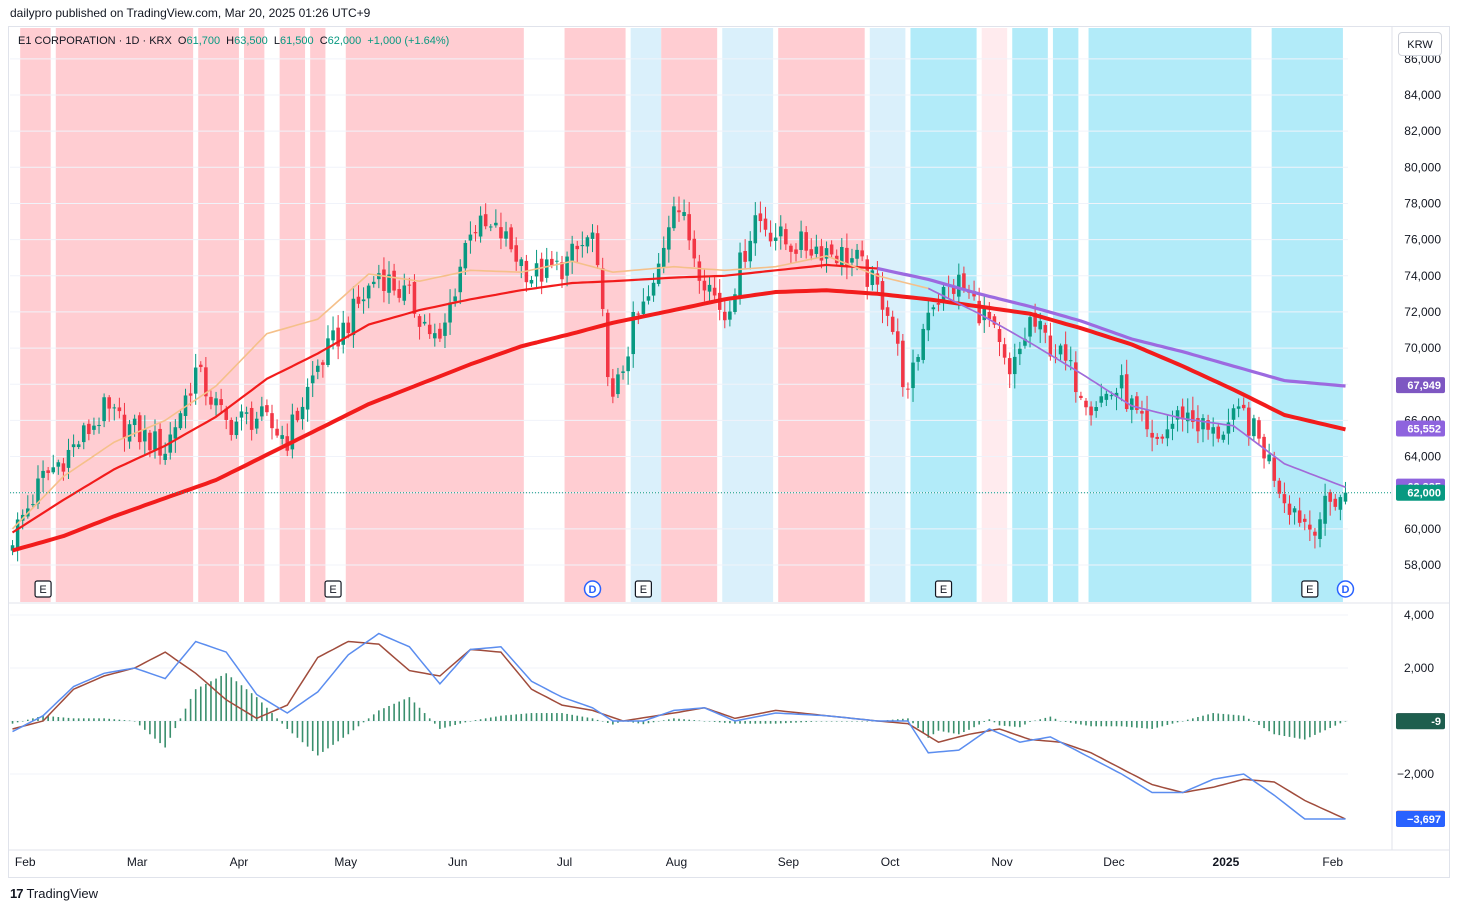 This screenshot has height=912, width=1460. What do you see at coordinates (42, 590) in the screenshot?
I see `earnings-marker-label: E` at bounding box center [42, 590].